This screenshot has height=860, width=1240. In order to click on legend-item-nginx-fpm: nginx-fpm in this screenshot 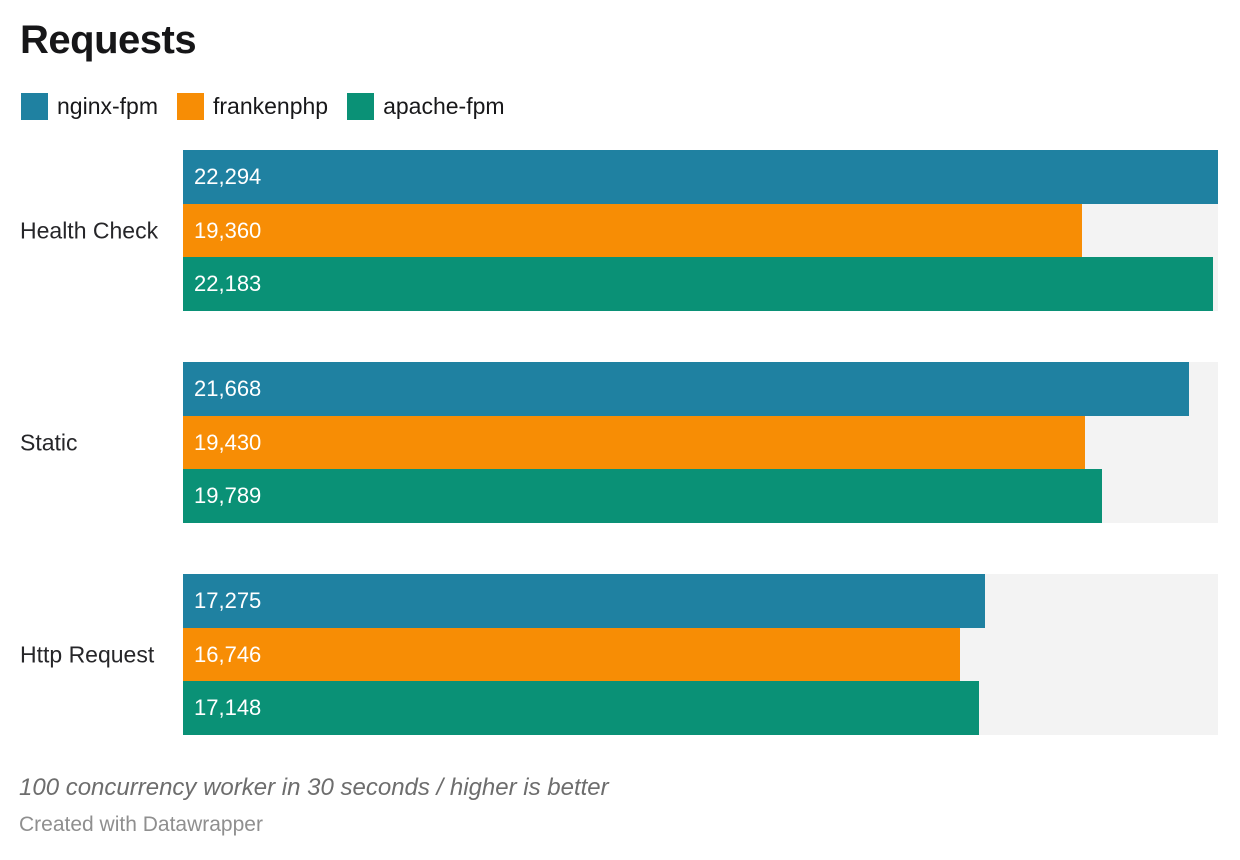, I will do `click(89, 106)`.